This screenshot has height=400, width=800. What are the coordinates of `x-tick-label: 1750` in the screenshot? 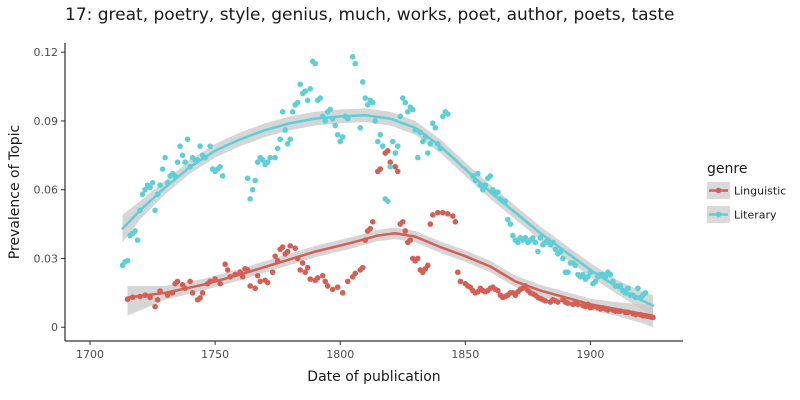 It's located at (215, 354).